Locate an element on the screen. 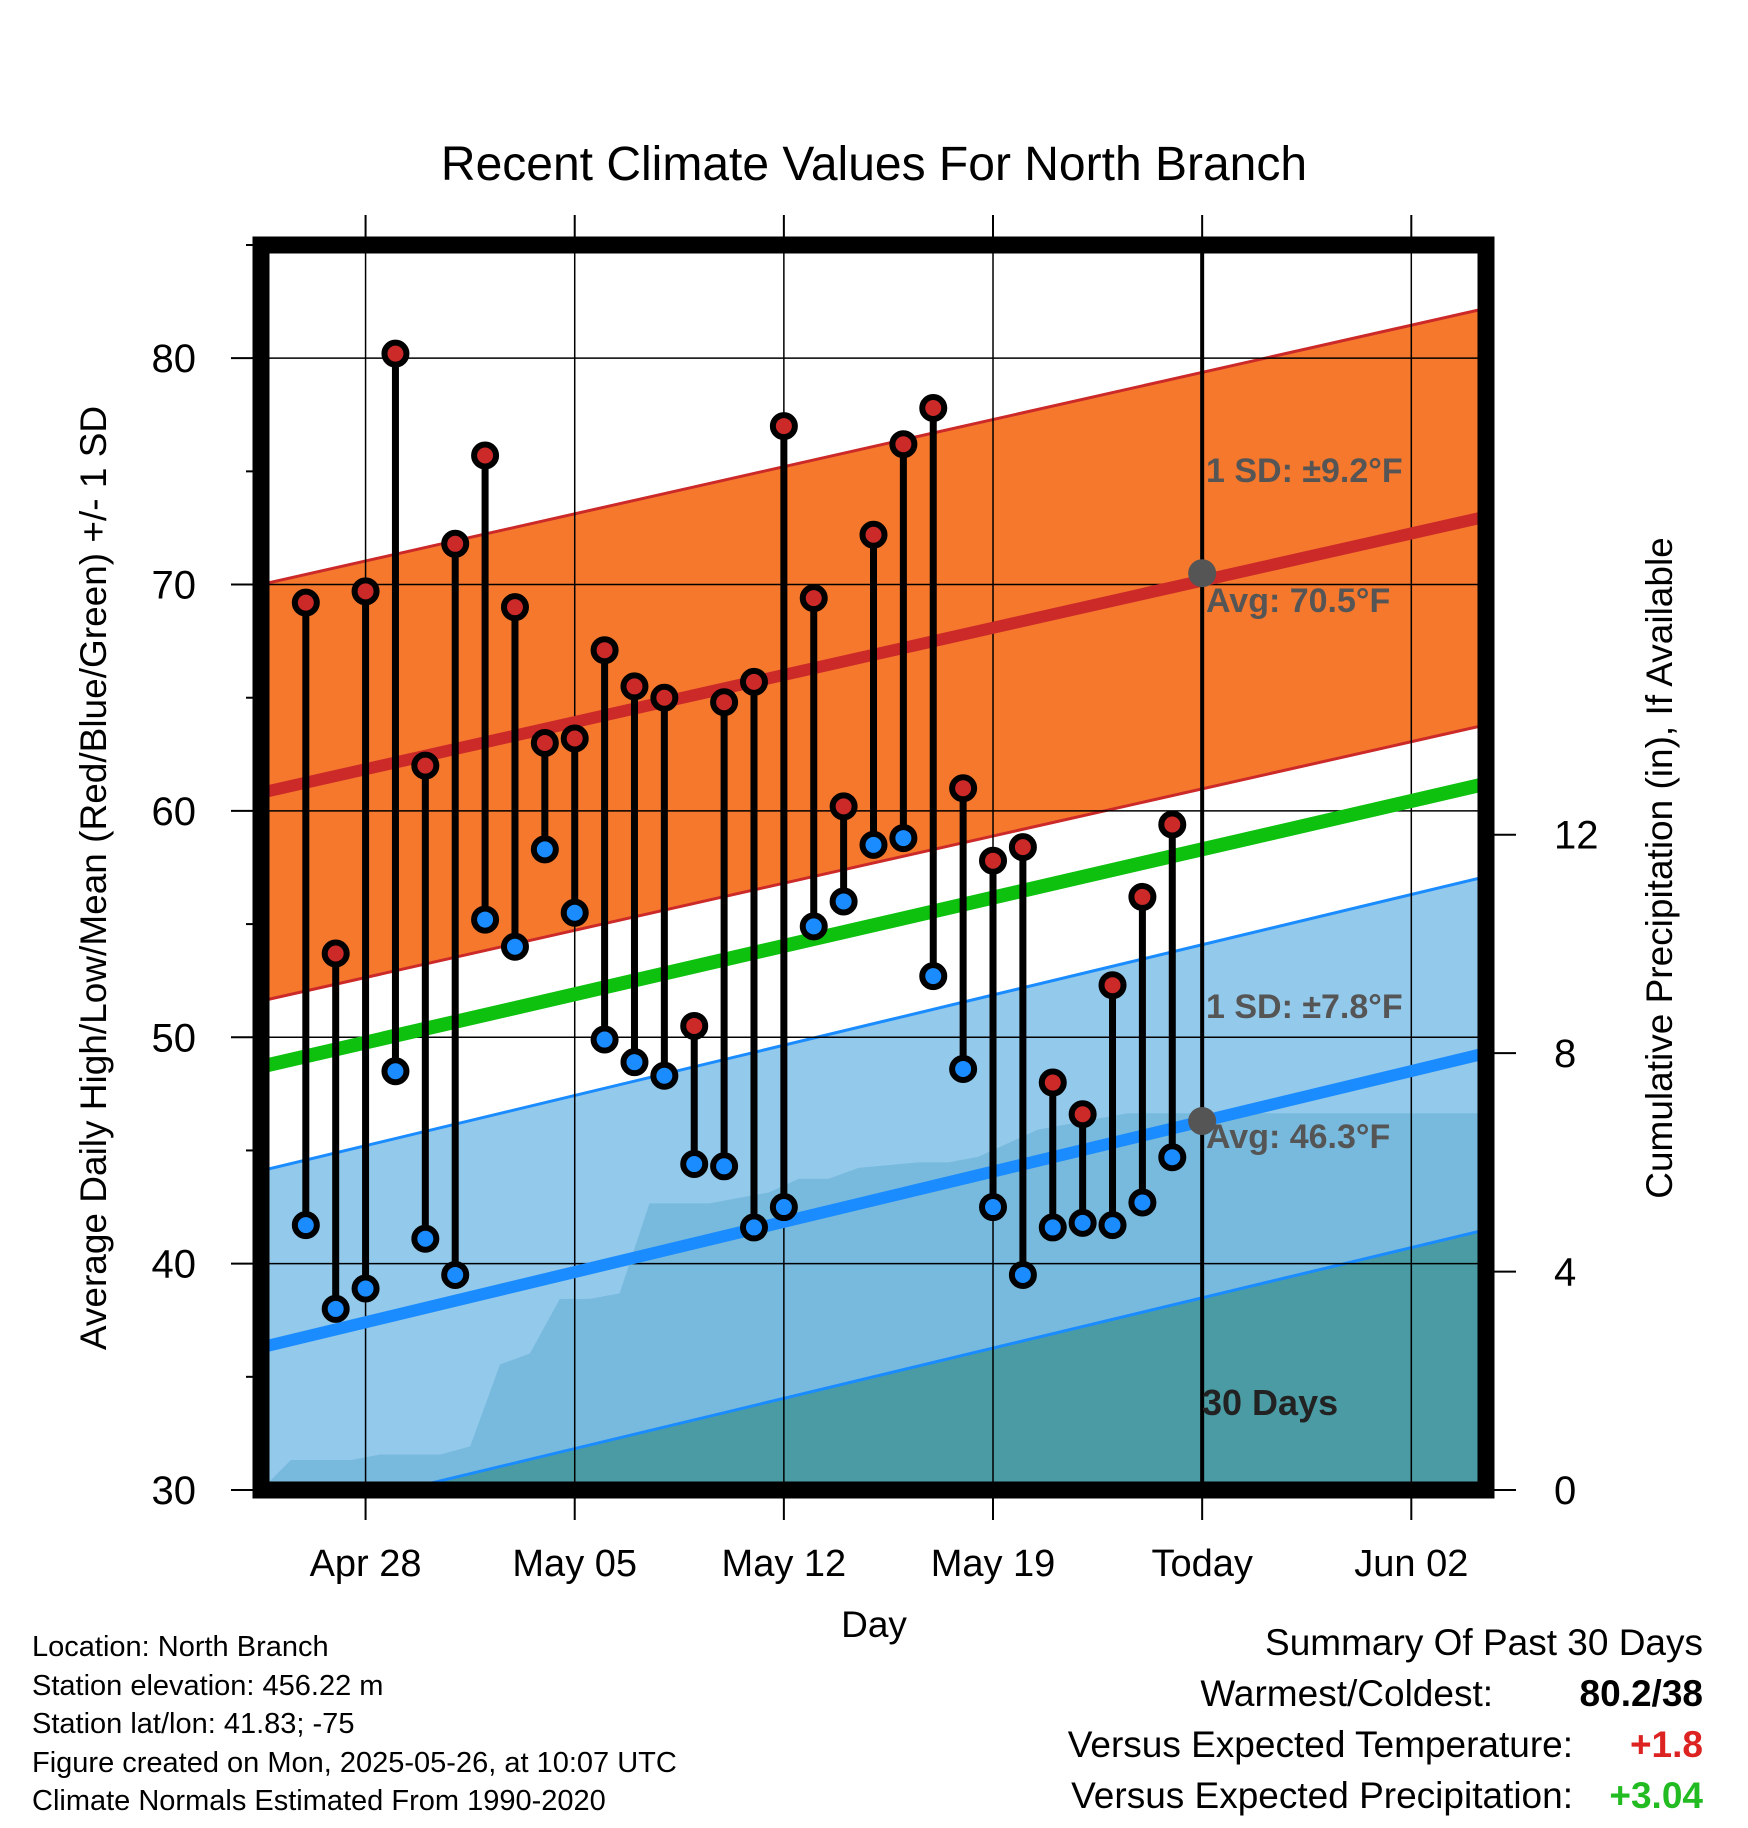  latlon-text: Station lat/lon: 41.83; -75 is located at coordinates (193, 1724).